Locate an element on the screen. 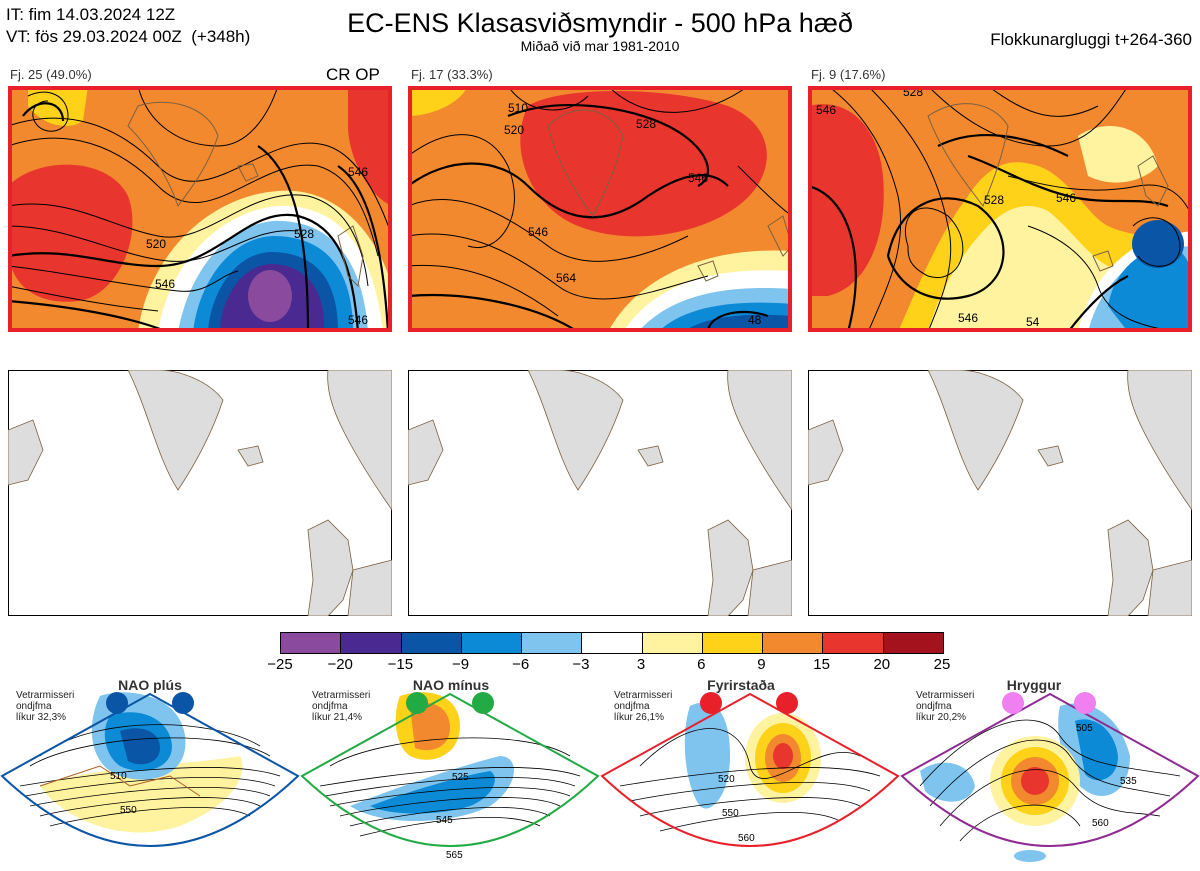  panel-3-label: Fj. 9 (17.6%) is located at coordinates (848, 74).